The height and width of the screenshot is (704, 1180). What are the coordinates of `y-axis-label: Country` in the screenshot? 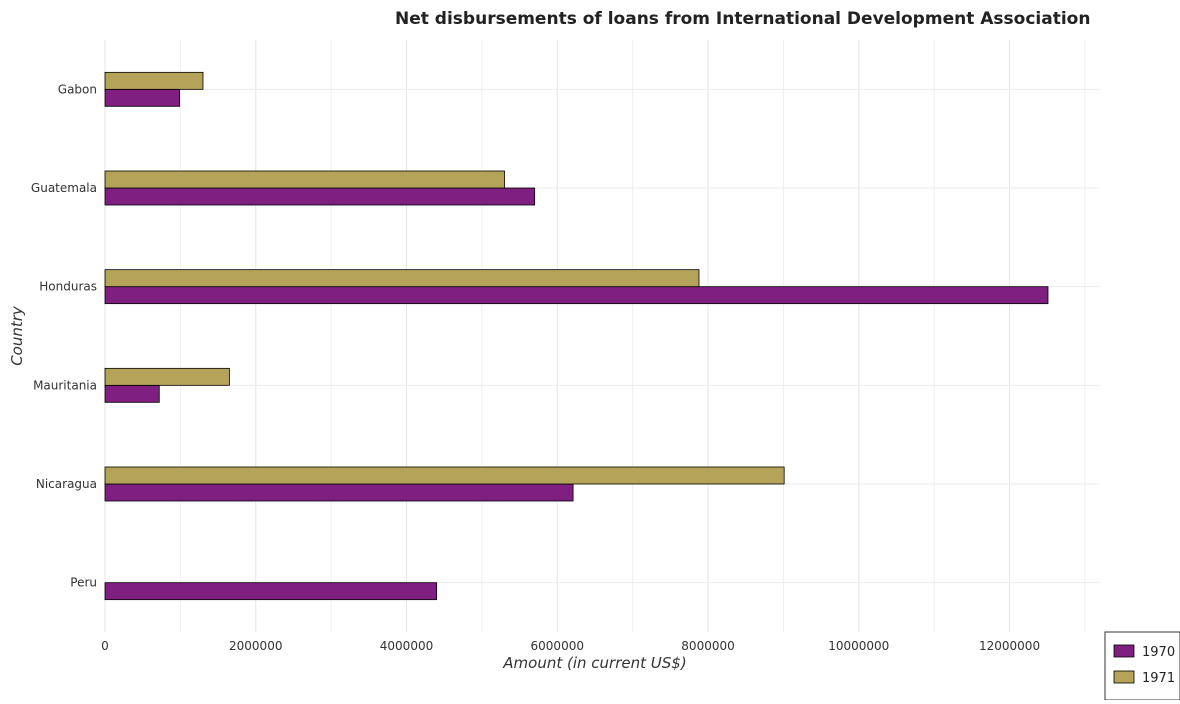 It's located at (17, 335).